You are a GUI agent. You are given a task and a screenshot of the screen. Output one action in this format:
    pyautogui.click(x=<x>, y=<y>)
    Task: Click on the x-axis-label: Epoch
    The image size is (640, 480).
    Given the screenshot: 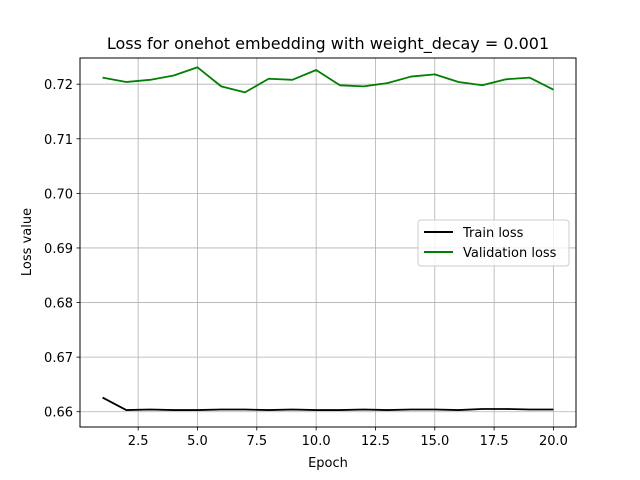 What is the action you would take?
    pyautogui.click(x=328, y=463)
    